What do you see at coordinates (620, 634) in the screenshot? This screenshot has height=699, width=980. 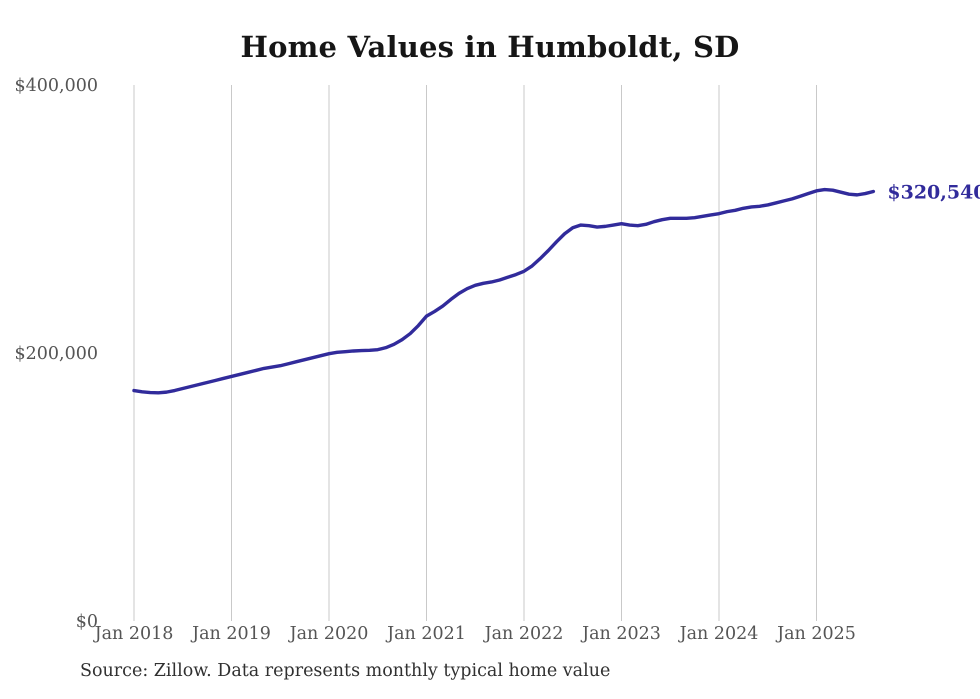 I see `x-tick-label: Jan 2023` at bounding box center [620, 634].